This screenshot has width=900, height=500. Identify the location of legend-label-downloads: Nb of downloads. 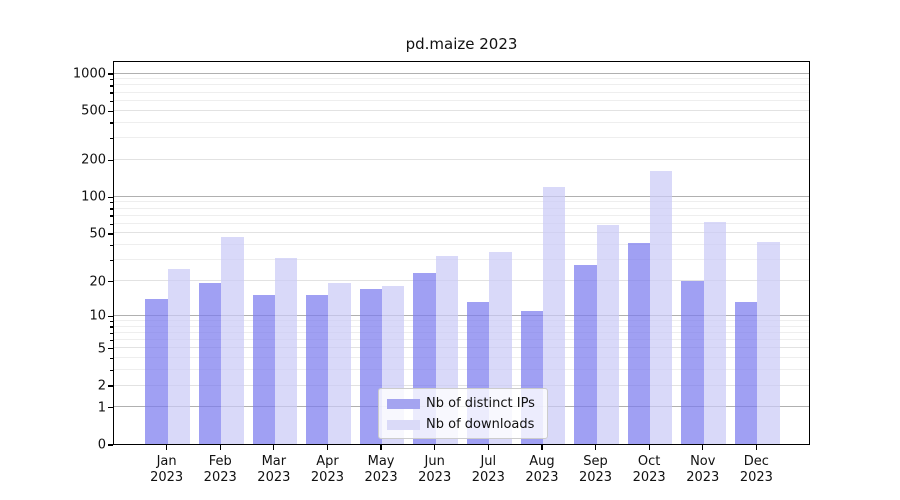
(480, 424).